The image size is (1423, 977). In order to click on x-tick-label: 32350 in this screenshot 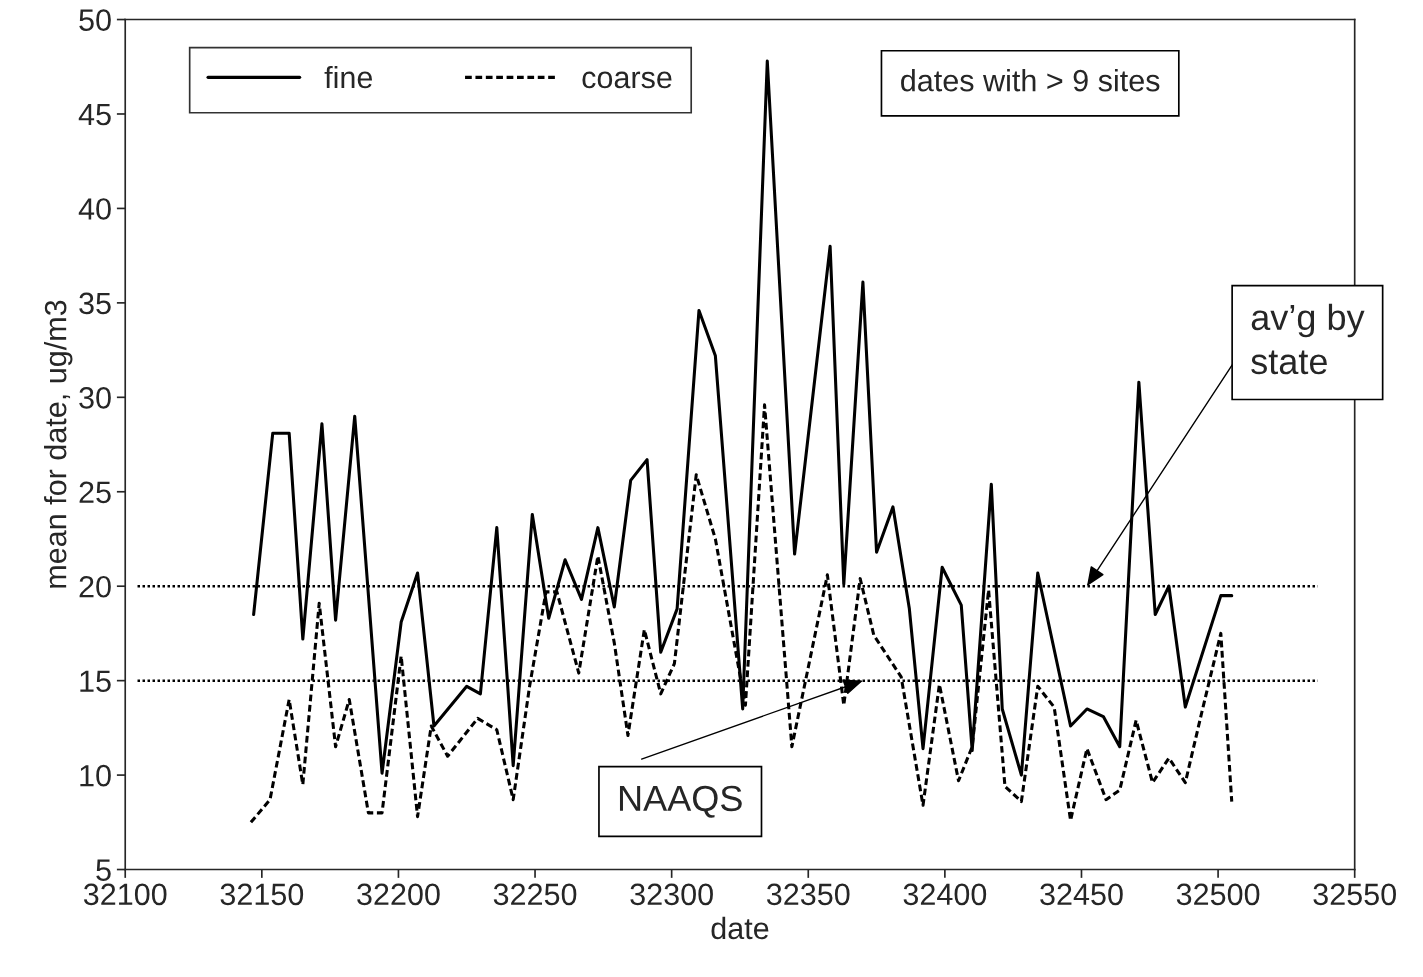, I will do `click(808, 894)`.